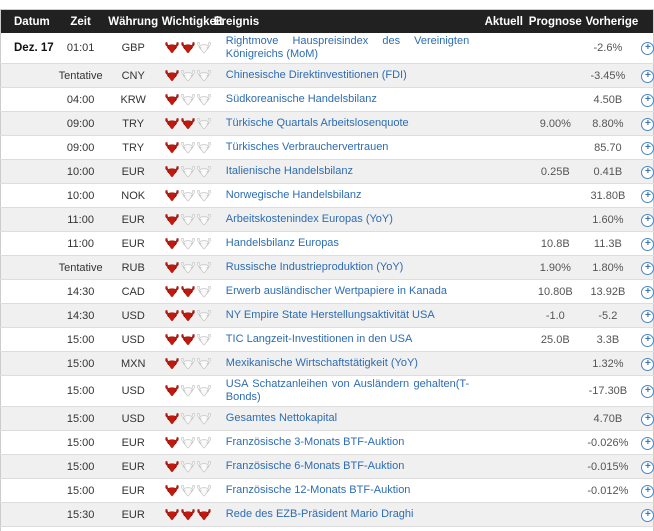 The height and width of the screenshot is (531, 654). What do you see at coordinates (317, 123) in the screenshot?
I see `event-link: Türkische Quartals Arbeitslosenquote` at bounding box center [317, 123].